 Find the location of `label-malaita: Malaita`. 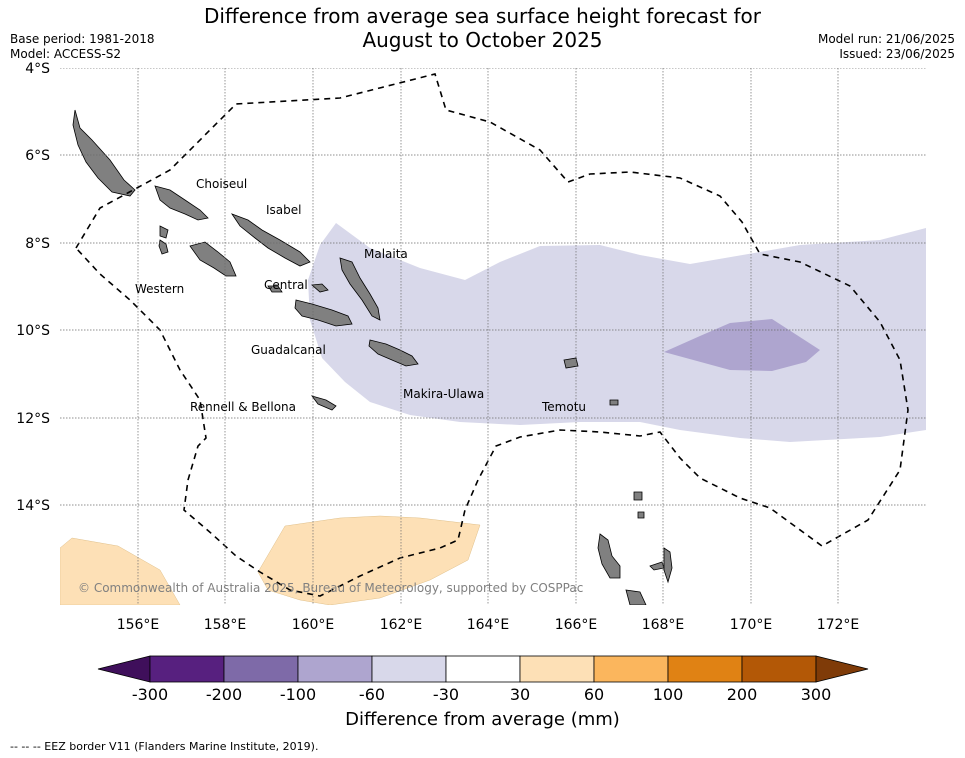

label-malaita: Malaita is located at coordinates (386, 254).